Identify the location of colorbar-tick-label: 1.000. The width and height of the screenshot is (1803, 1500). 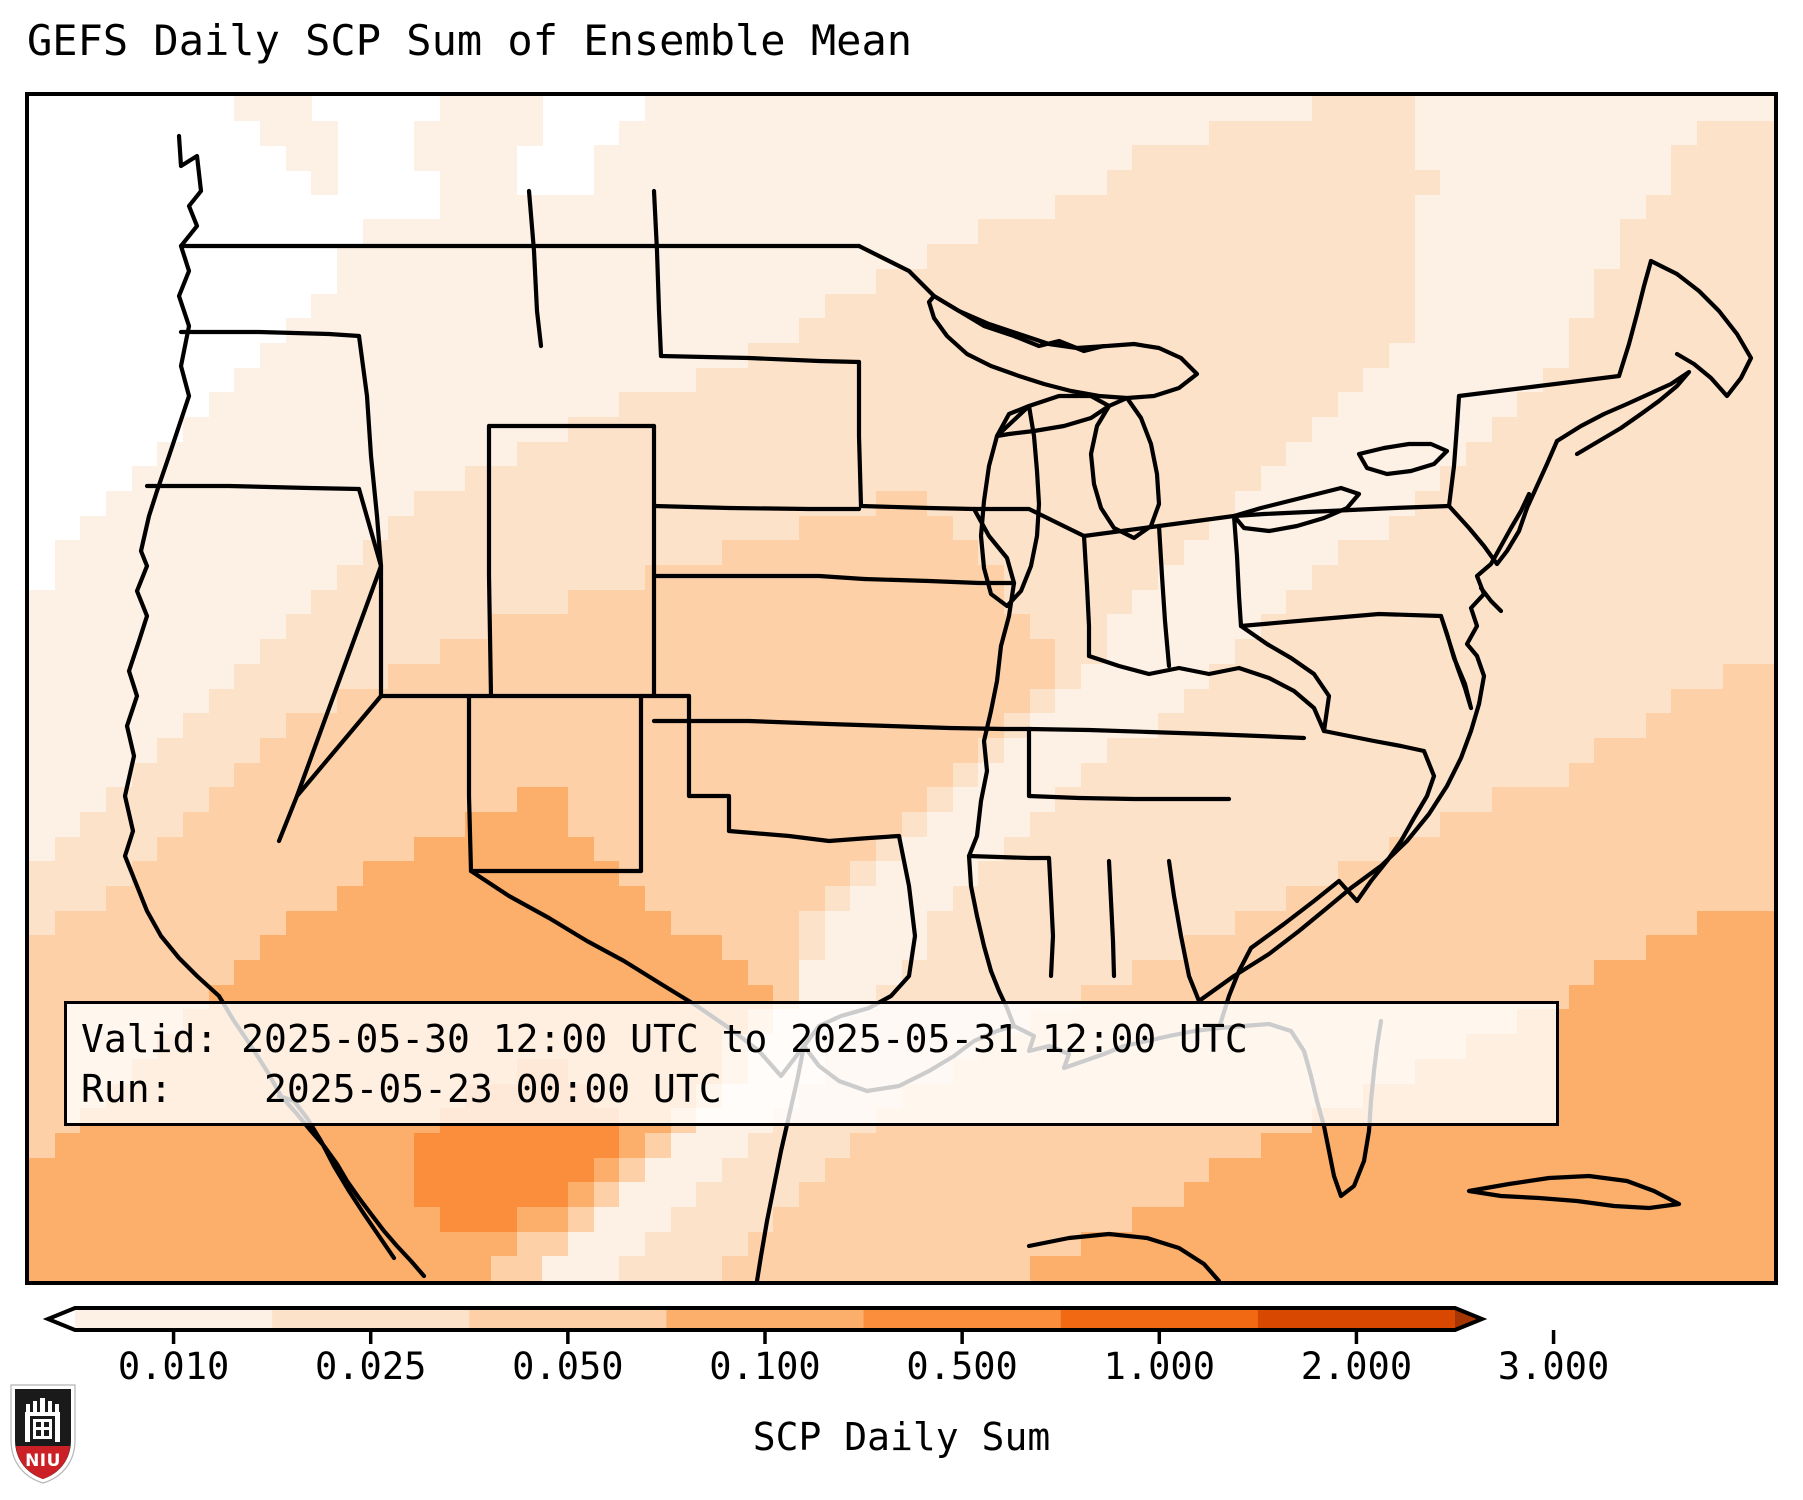
(1159, 1366).